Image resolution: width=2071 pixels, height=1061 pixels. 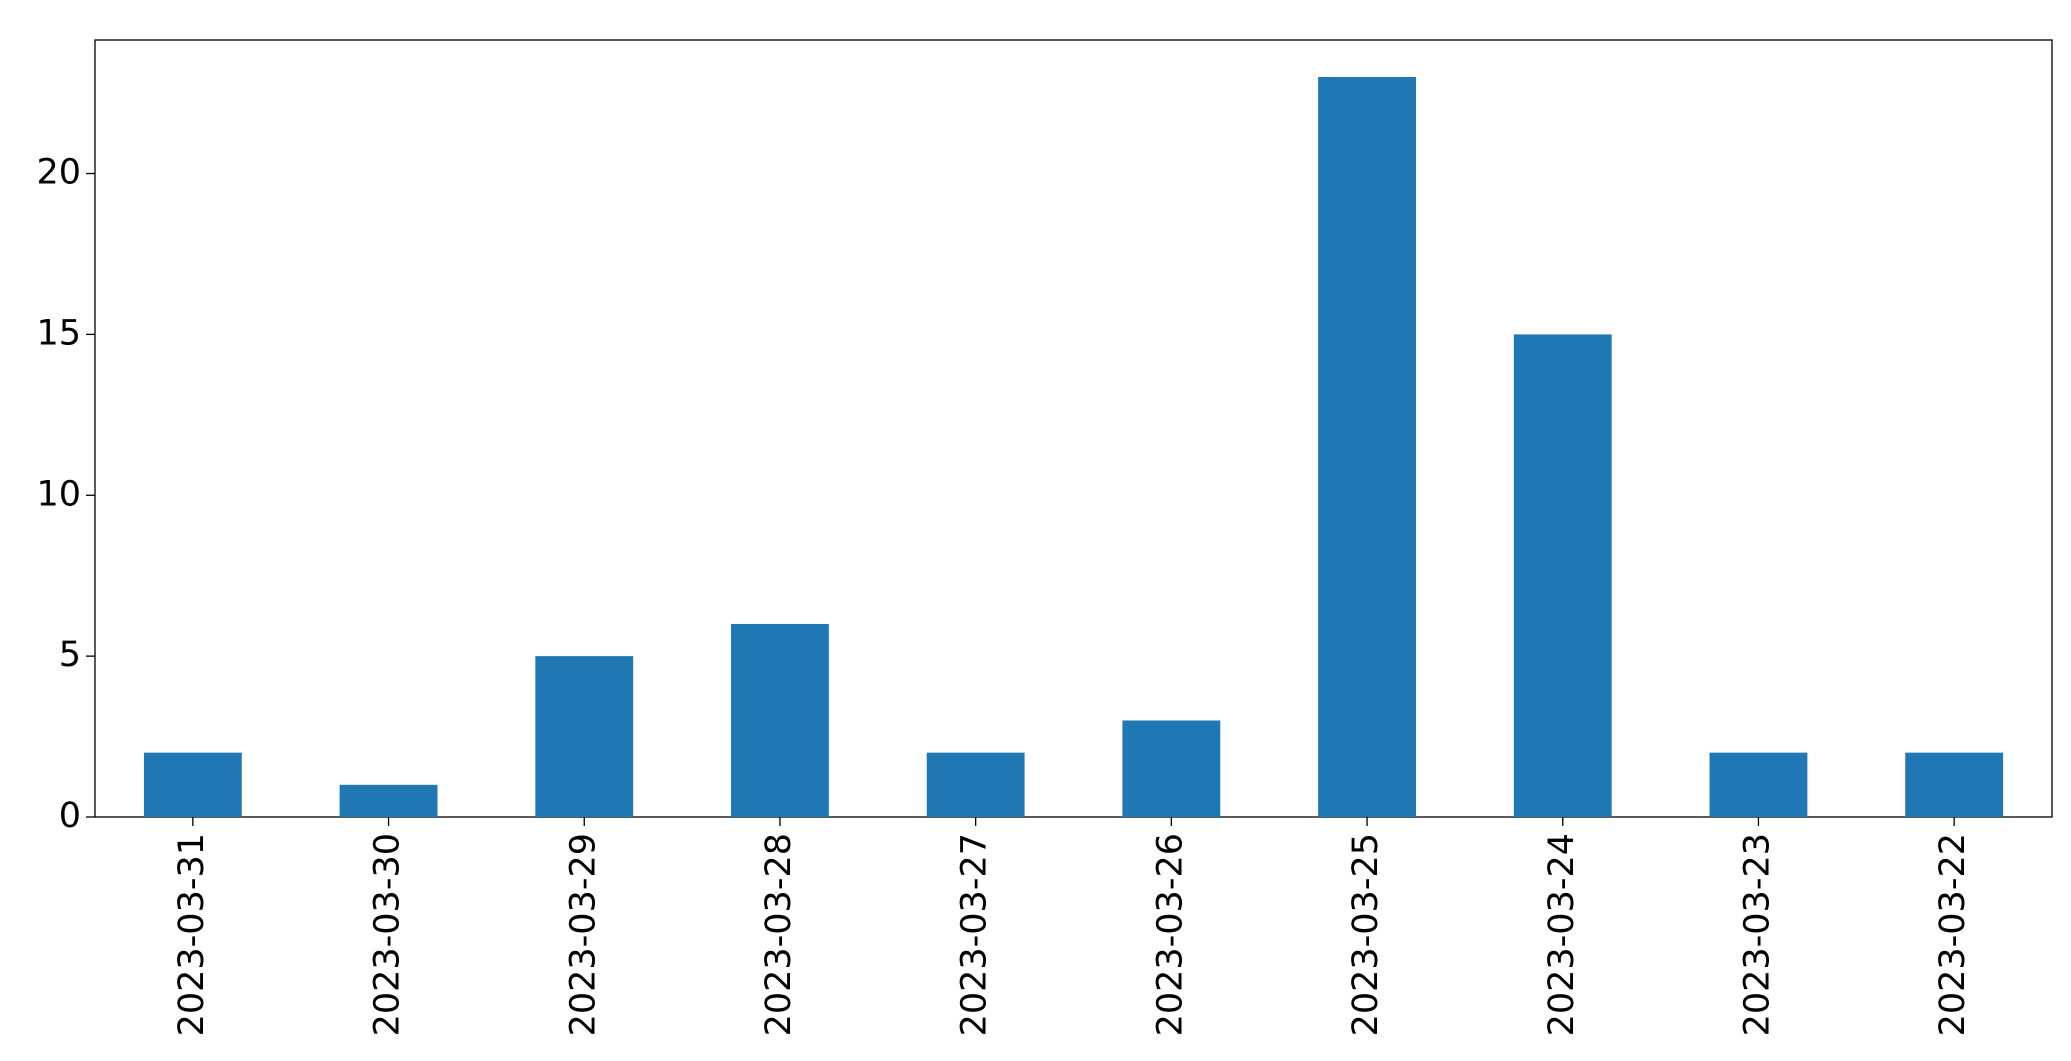 I want to click on y-tick-label: 10, so click(x=58, y=494).